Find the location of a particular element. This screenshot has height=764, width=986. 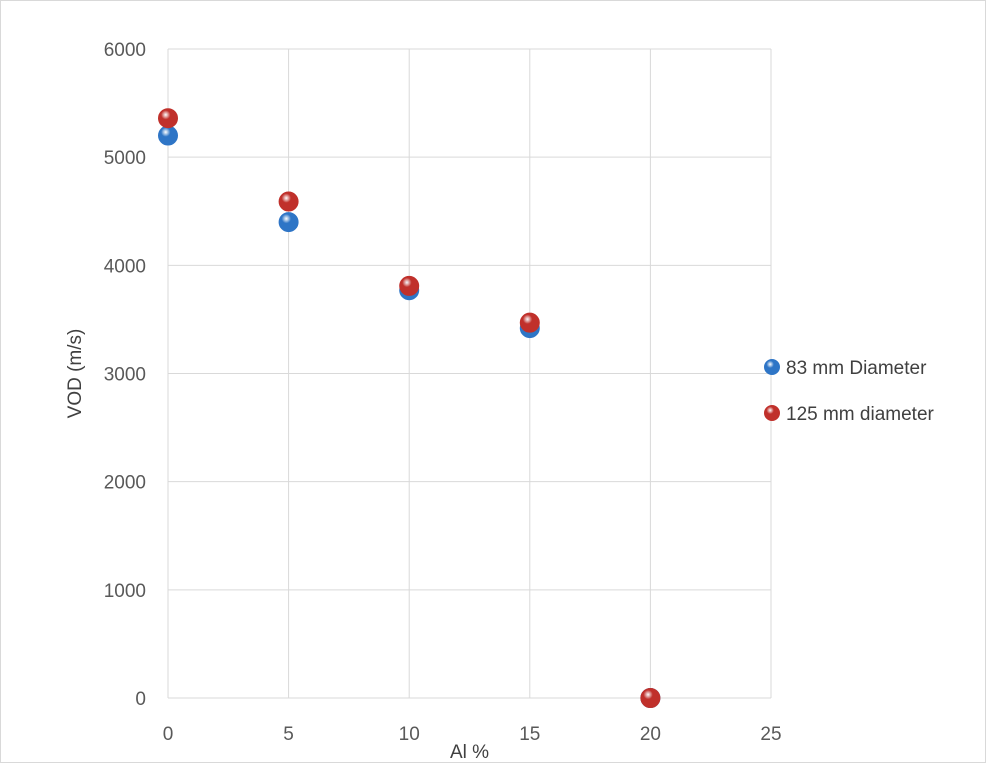

y-tick-label: 0 is located at coordinates (140, 699).